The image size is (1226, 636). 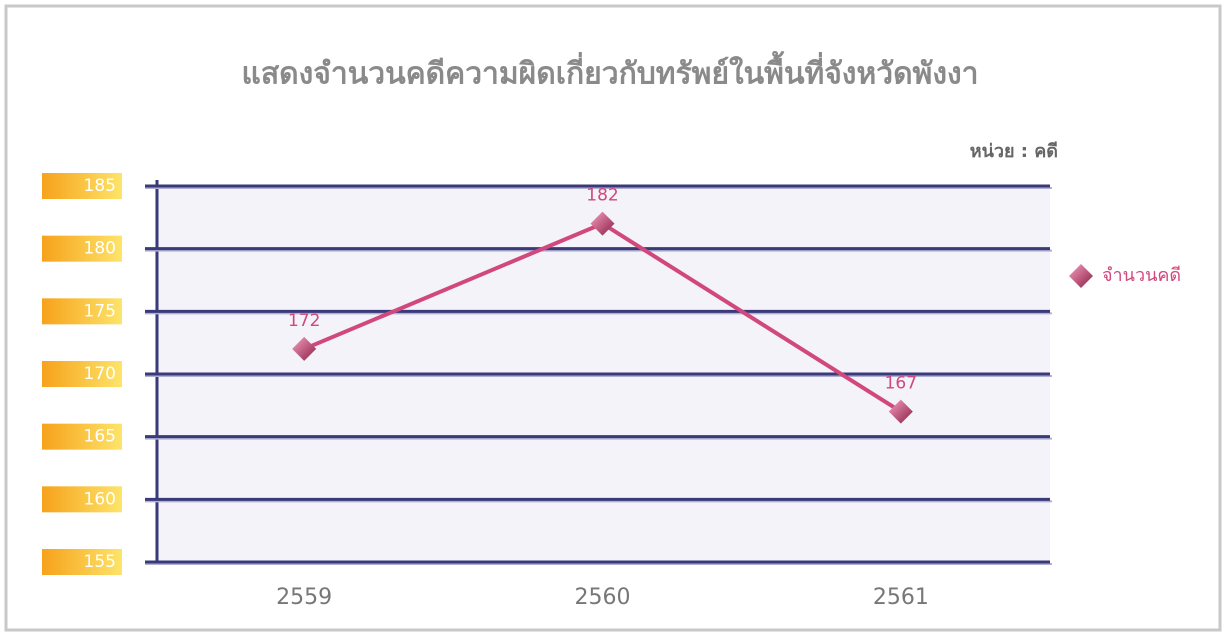 What do you see at coordinates (100, 437) in the screenshot?
I see `y-tick-label: 165` at bounding box center [100, 437].